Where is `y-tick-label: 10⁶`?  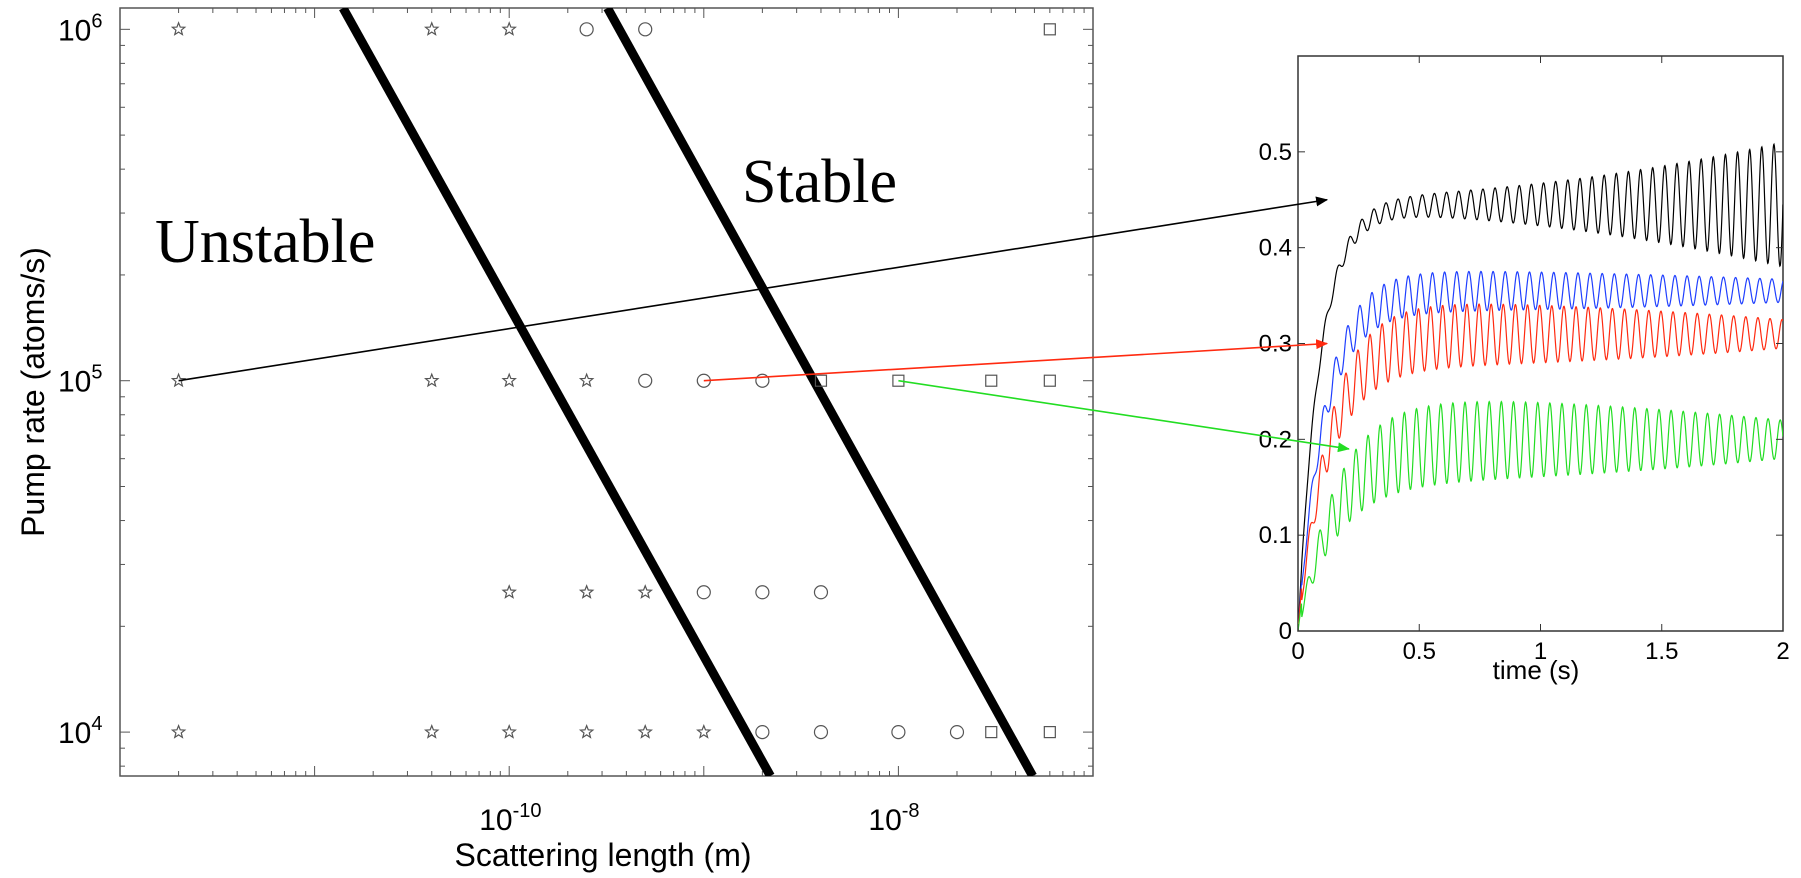 y-tick-label: 10⁶ is located at coordinates (80, 28).